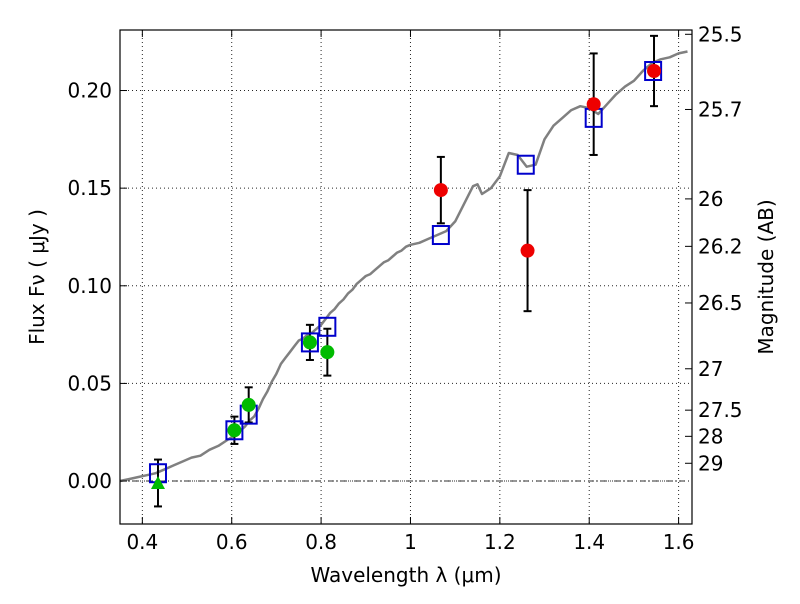  I want to click on x-tick-label: 0.6, so click(232, 542).